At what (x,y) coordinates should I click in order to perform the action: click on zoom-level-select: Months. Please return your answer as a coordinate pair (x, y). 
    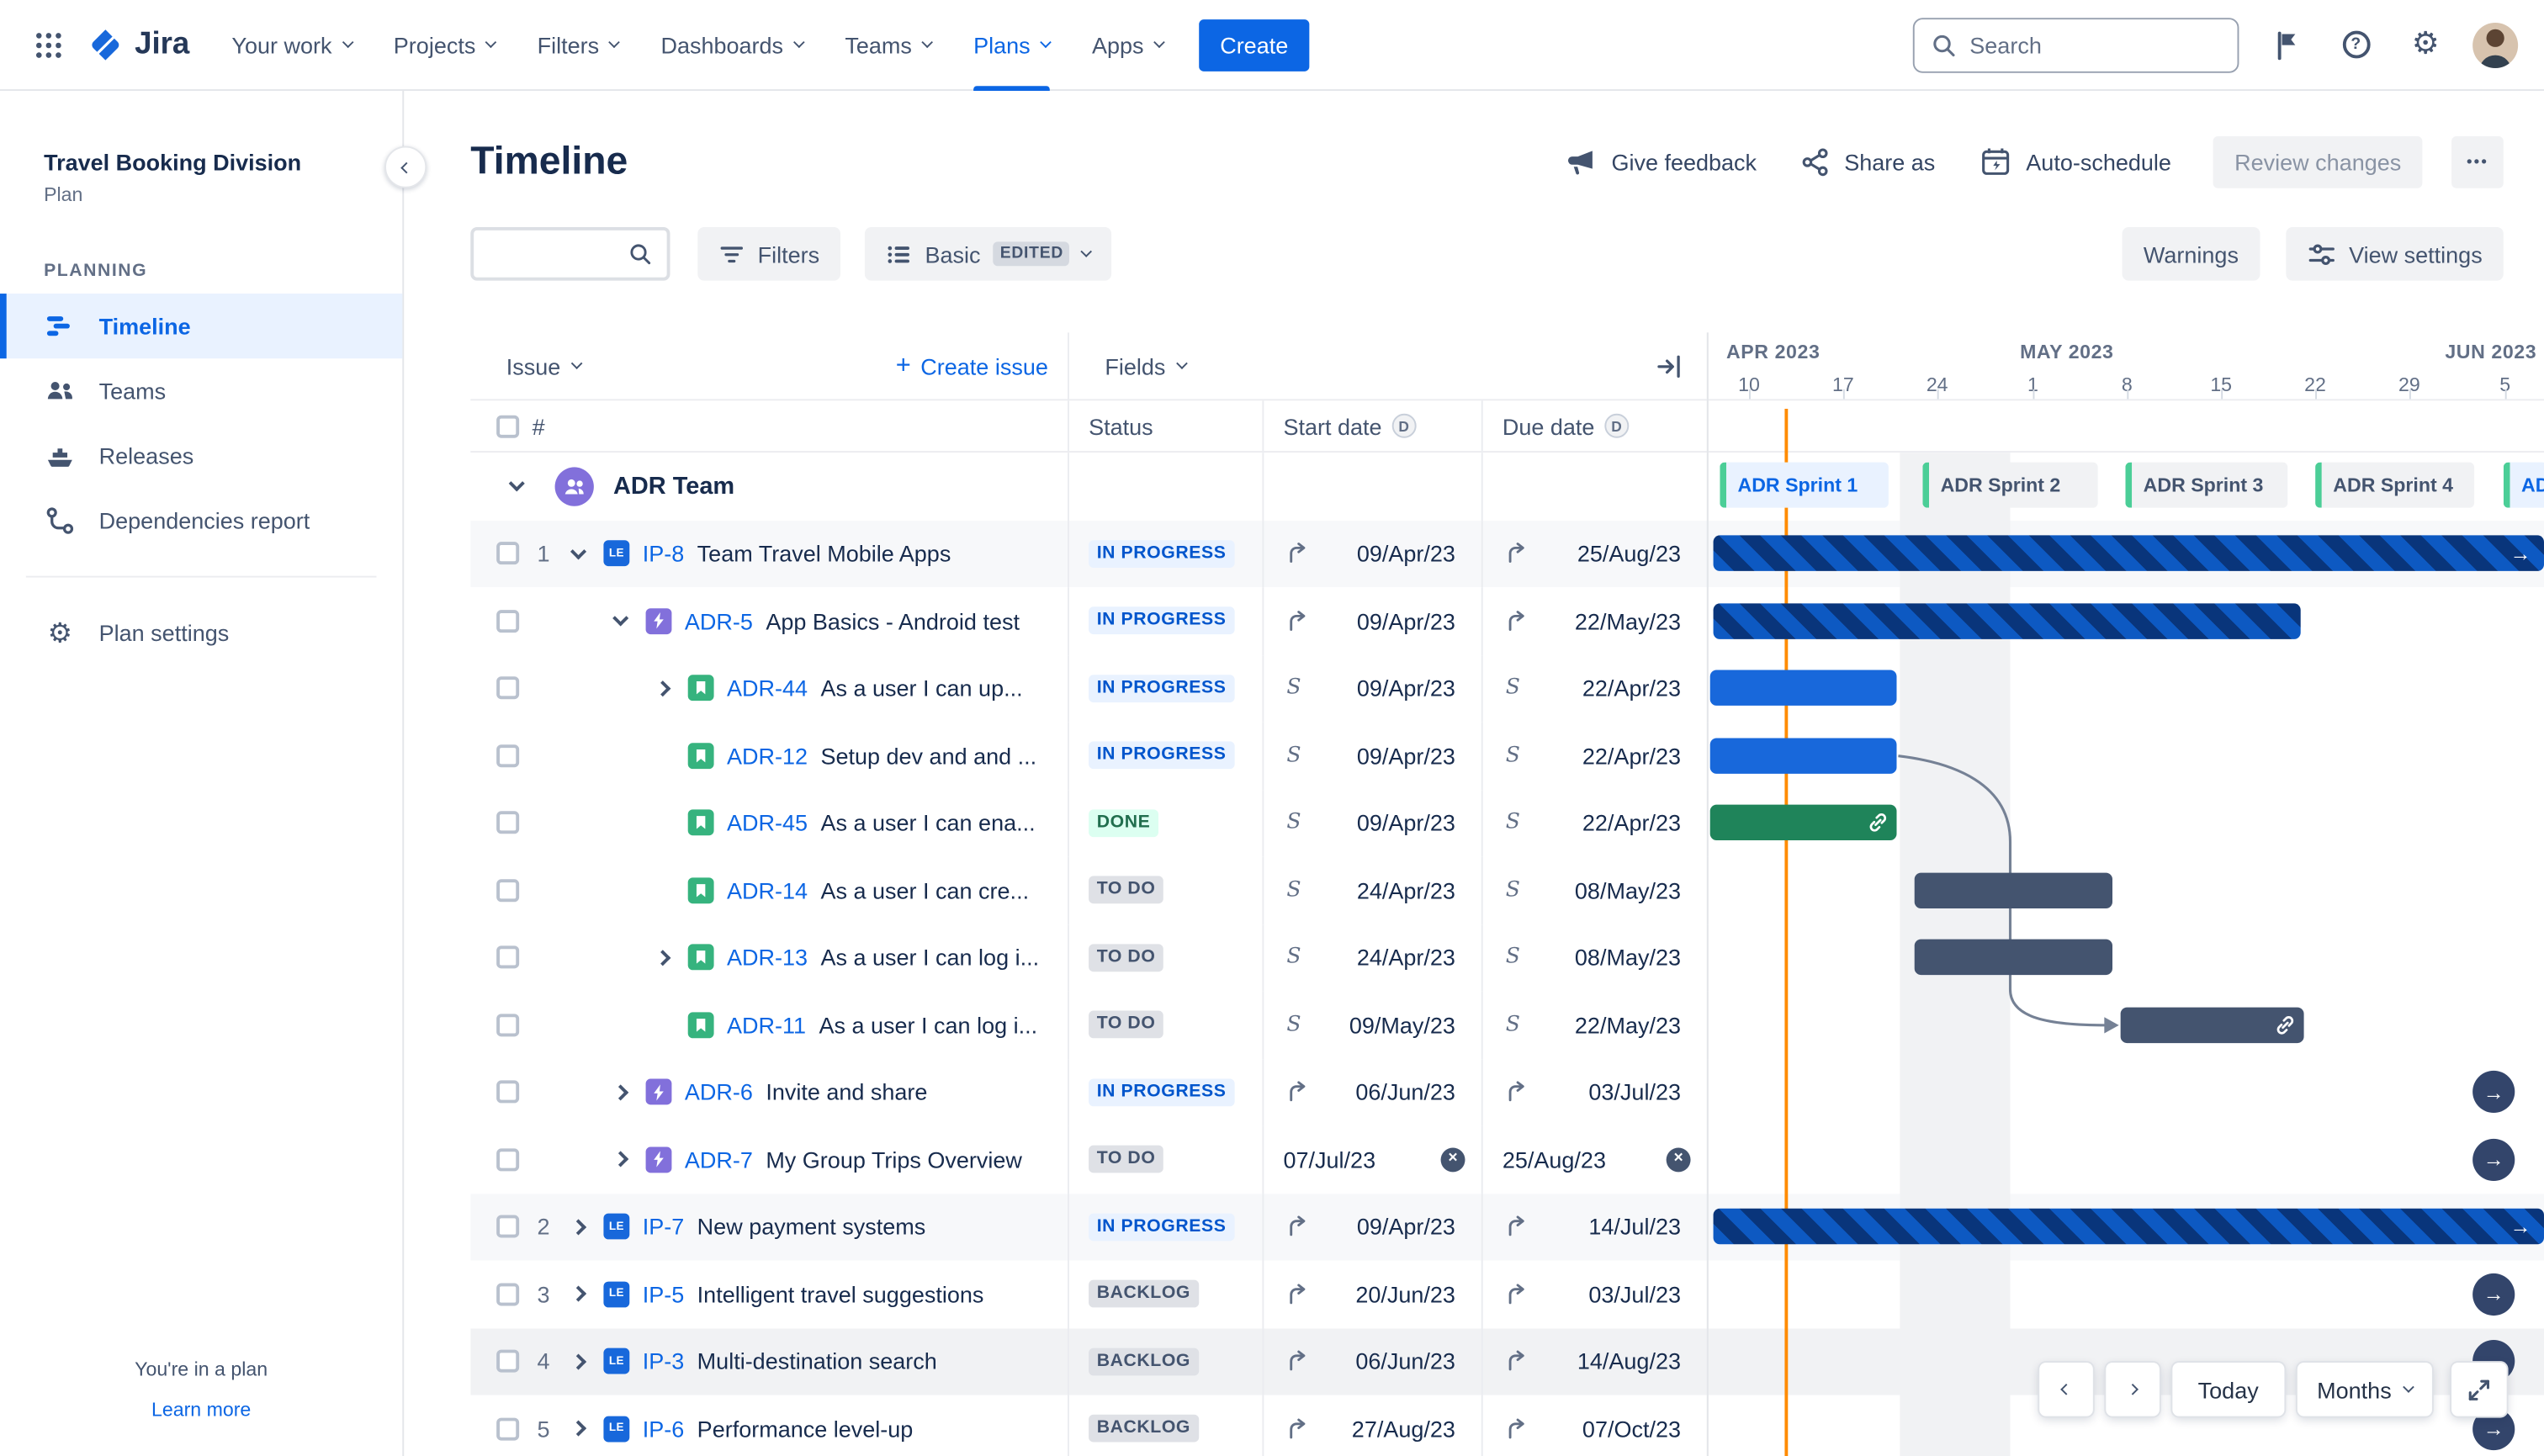
    Looking at the image, I should click on (2365, 1389).